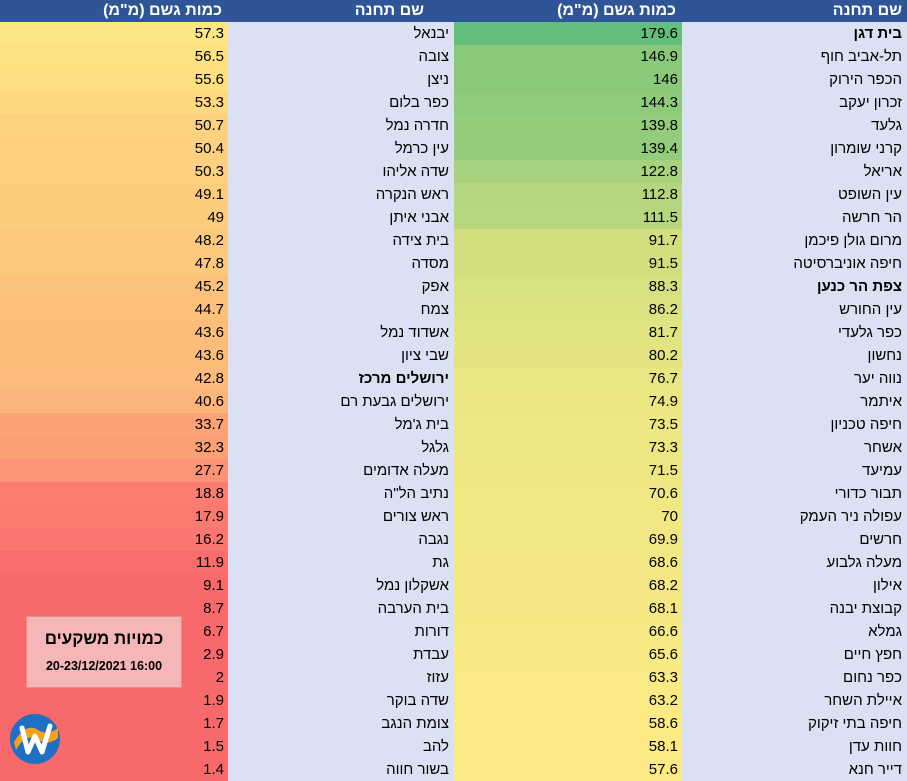  I want to click on left-amount-cell: 32.3, so click(114, 447).